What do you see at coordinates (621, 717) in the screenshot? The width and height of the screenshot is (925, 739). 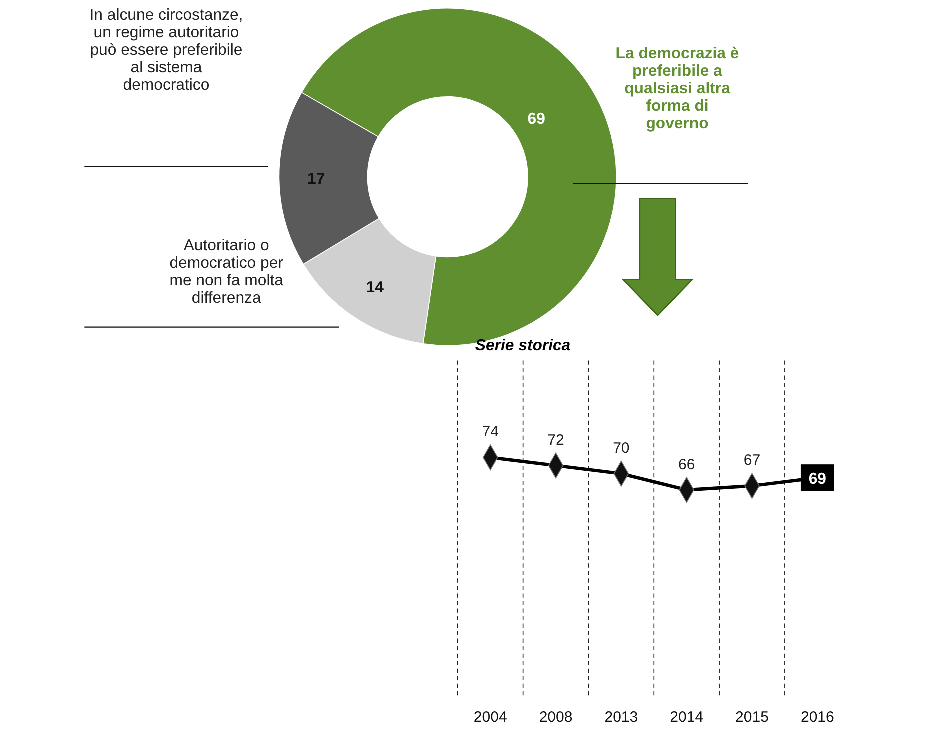 I see `x-tick-label: 2013` at bounding box center [621, 717].